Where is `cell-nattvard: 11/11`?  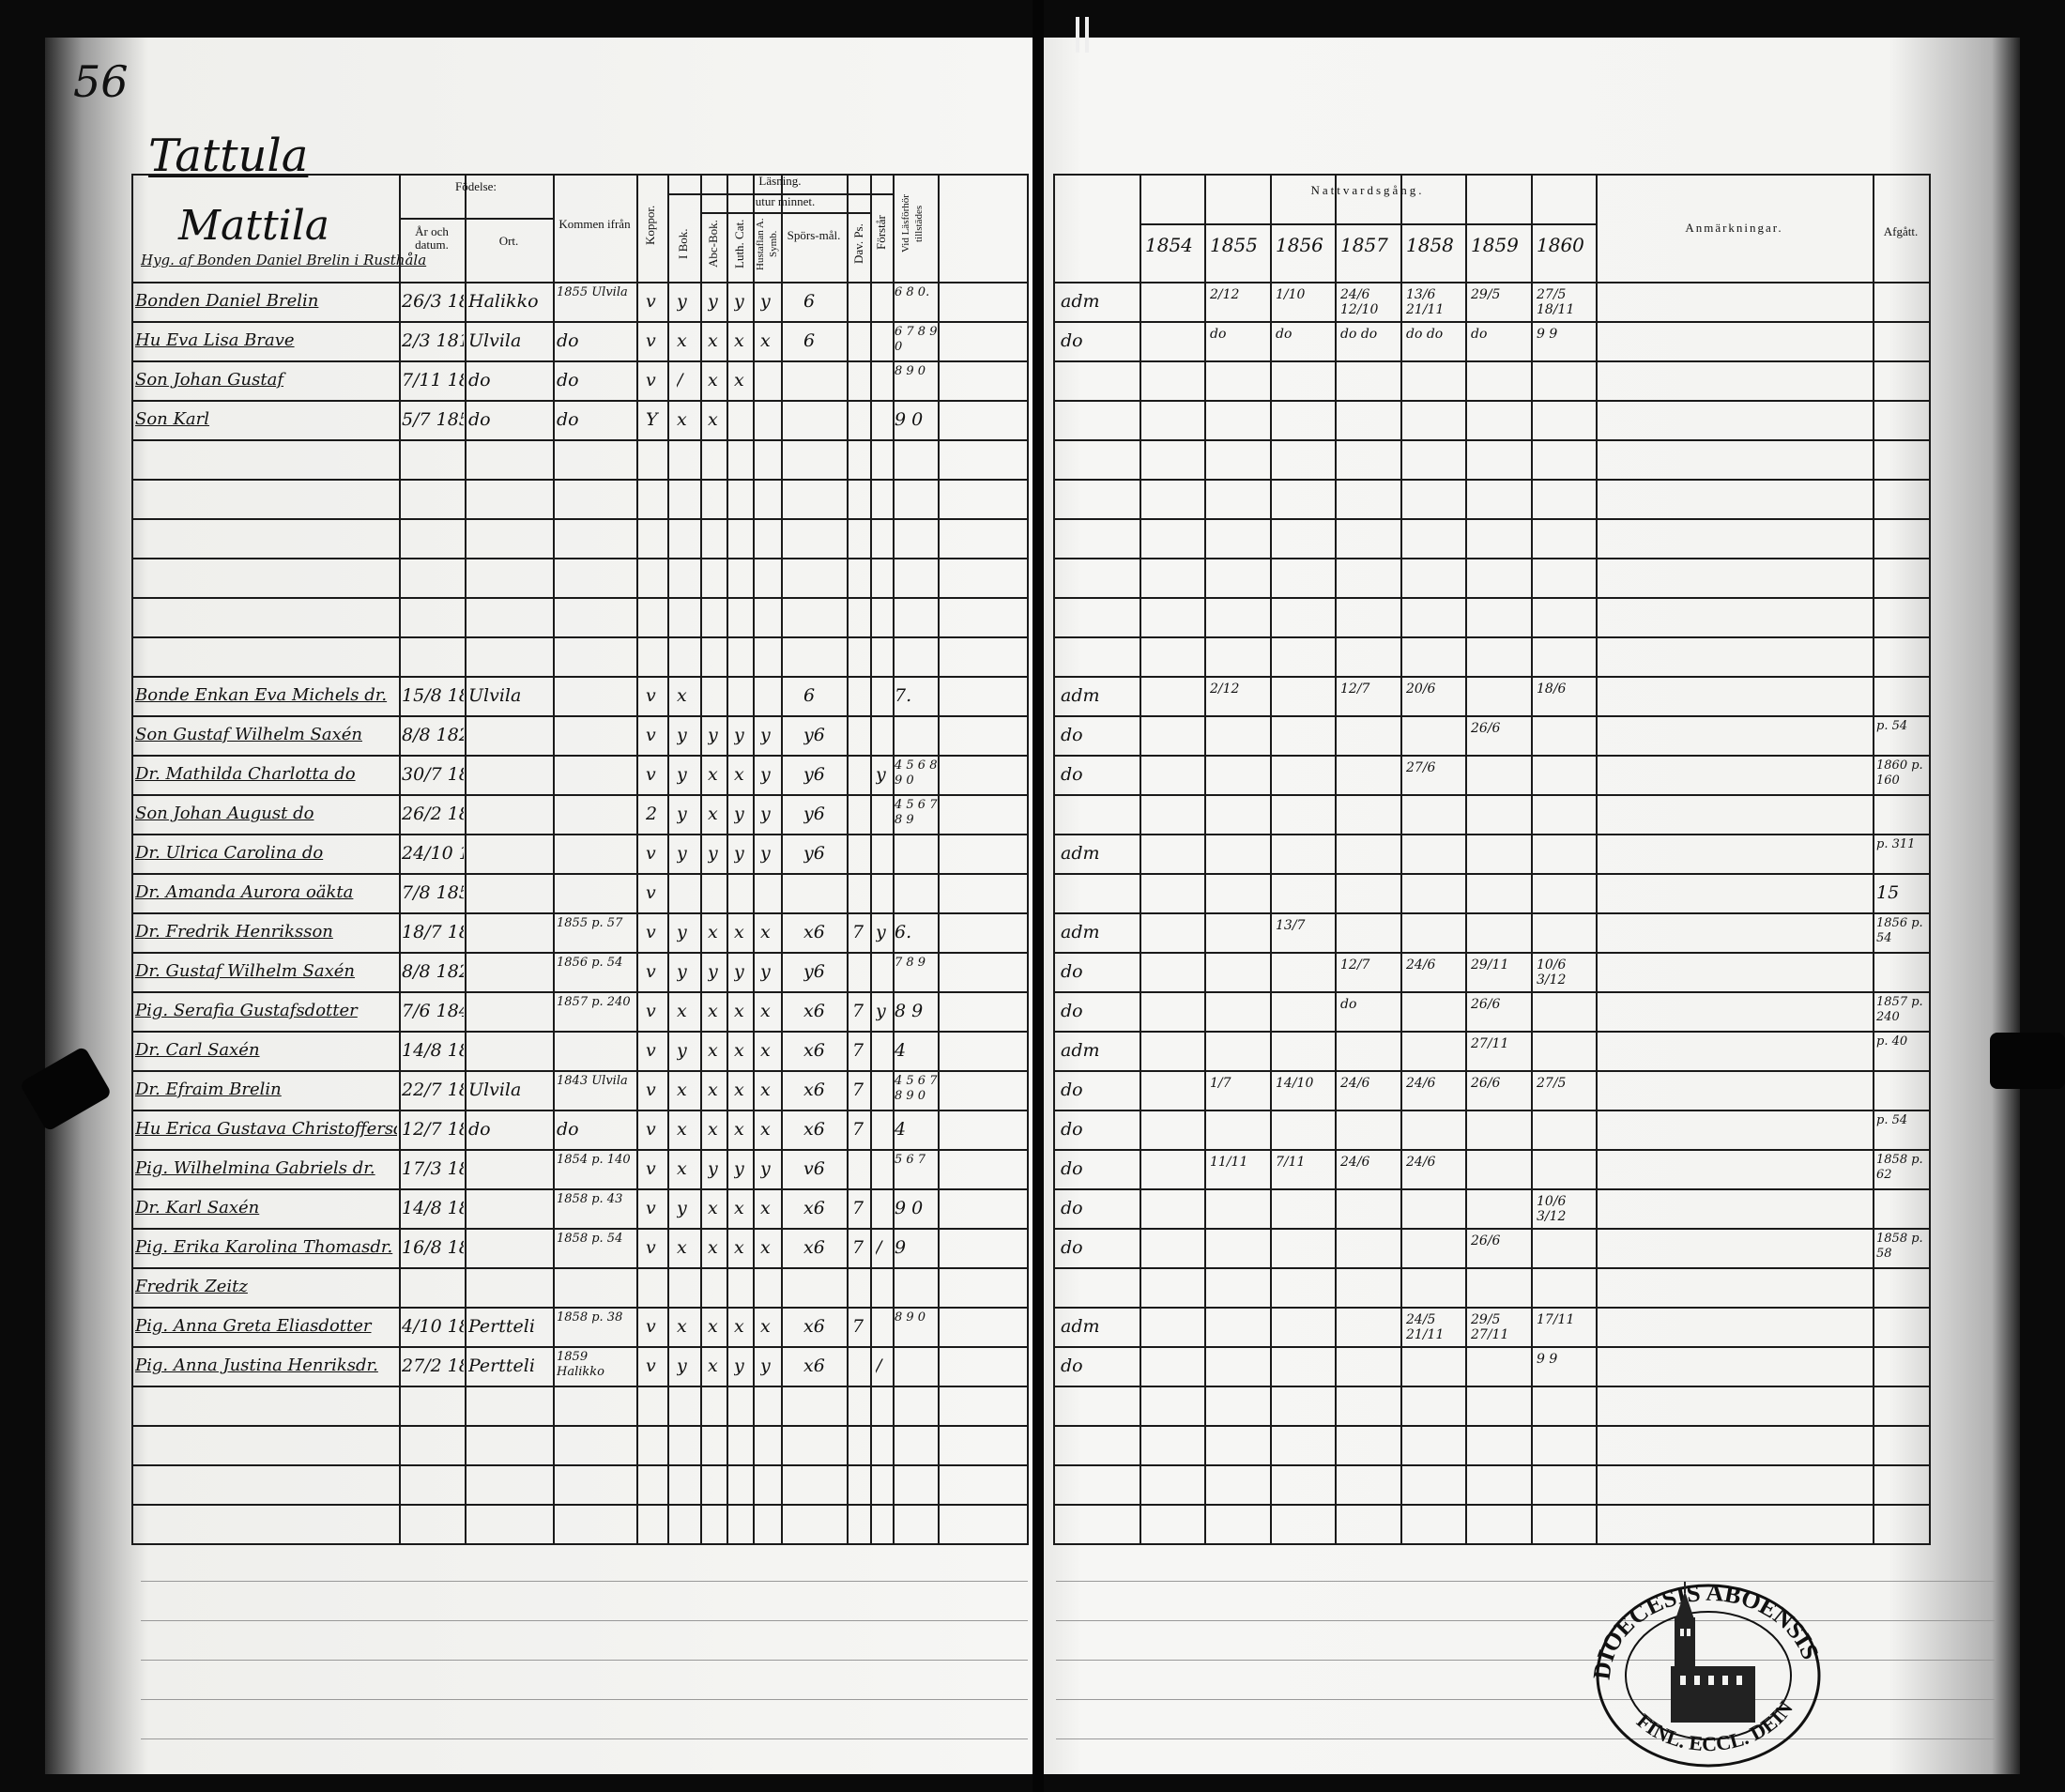 cell-nattvard: 11/11 is located at coordinates (1229, 1163).